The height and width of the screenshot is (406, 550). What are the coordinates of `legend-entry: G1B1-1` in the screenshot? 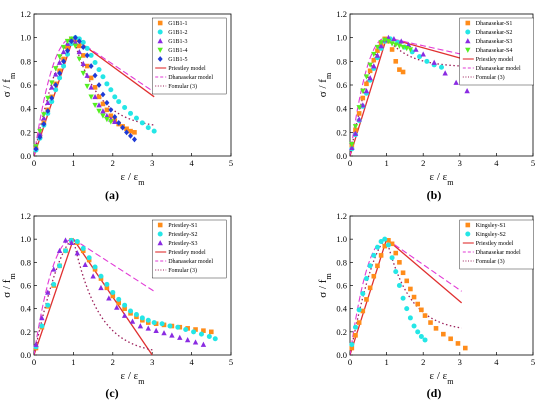 It's located at (177, 24).